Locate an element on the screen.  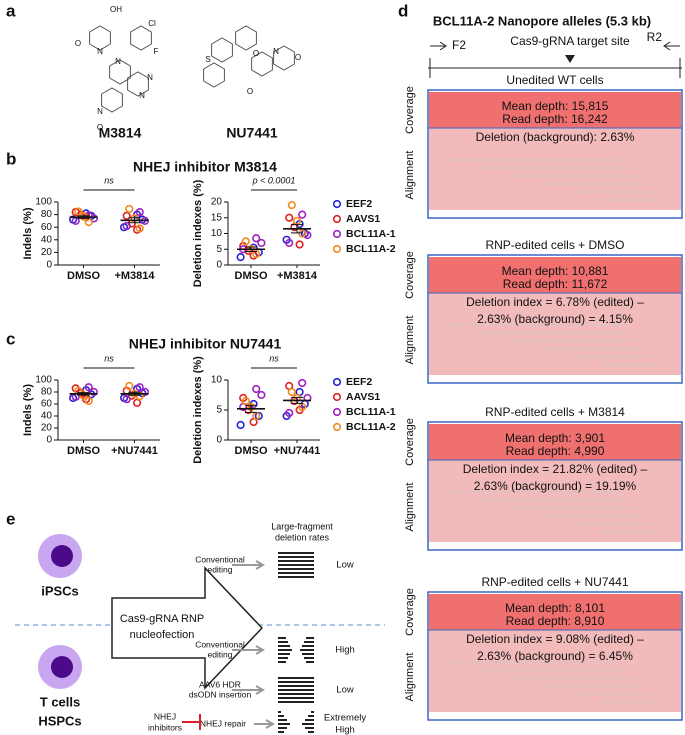
y-tick-label: 5 is located at coordinates (219, 249).